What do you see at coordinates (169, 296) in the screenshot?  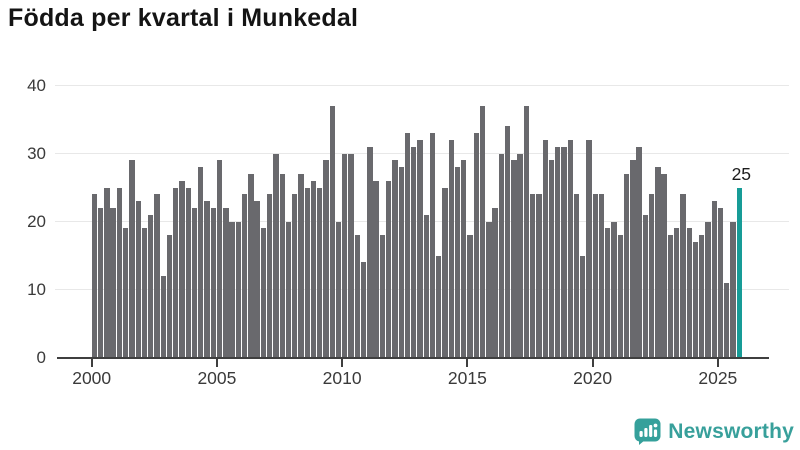 I see `bar-2003-q1` at bounding box center [169, 296].